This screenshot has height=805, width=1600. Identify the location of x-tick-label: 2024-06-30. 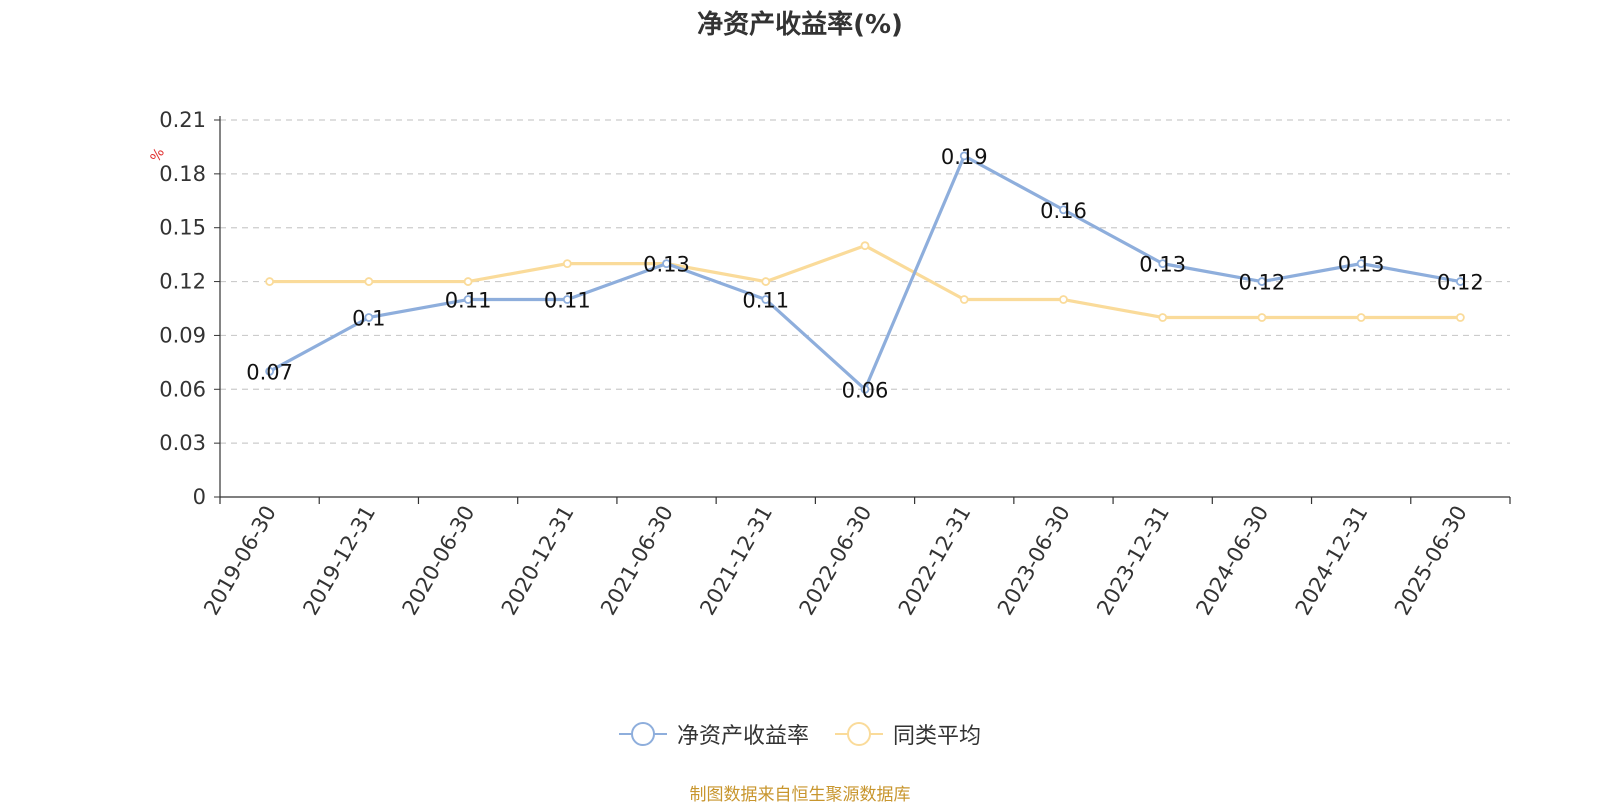
(1232, 561).